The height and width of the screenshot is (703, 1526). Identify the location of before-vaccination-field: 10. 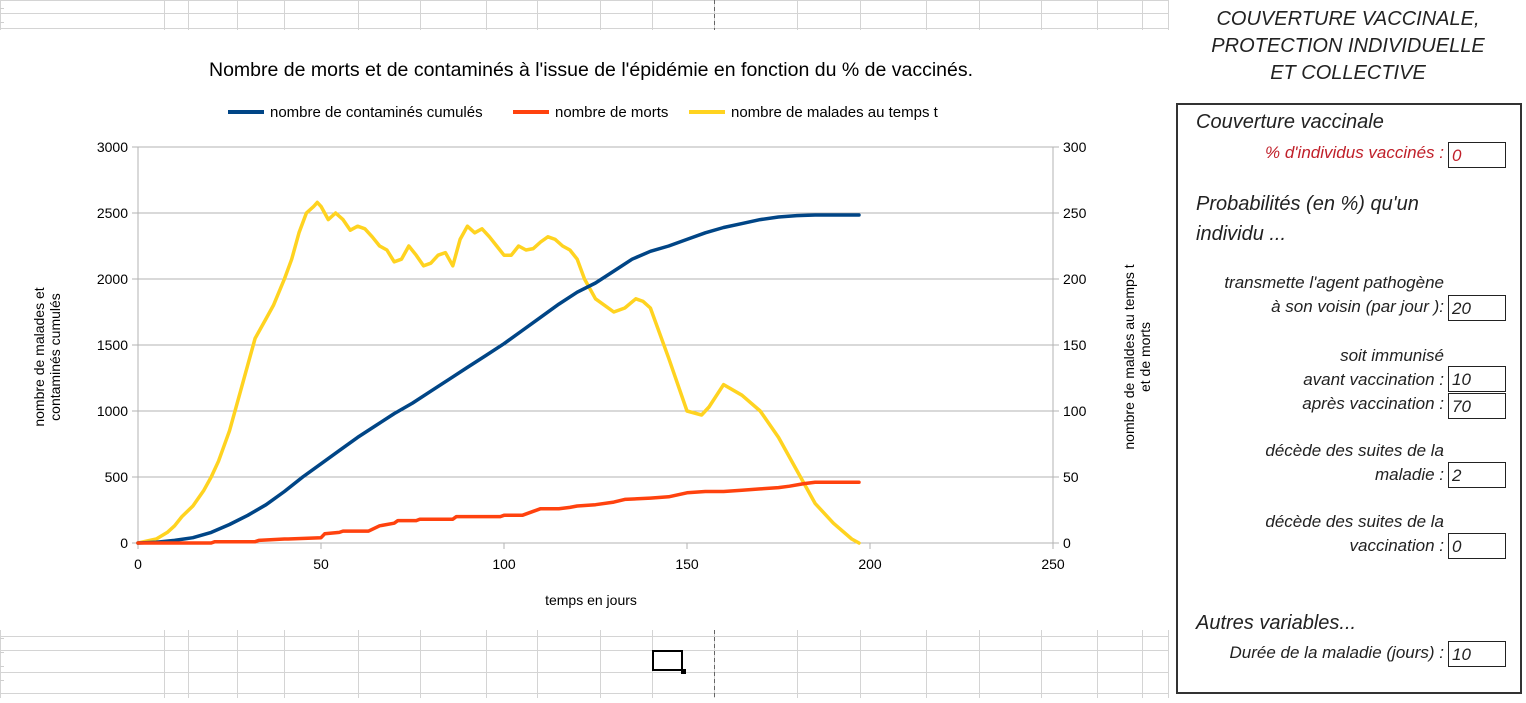
(1477, 379).